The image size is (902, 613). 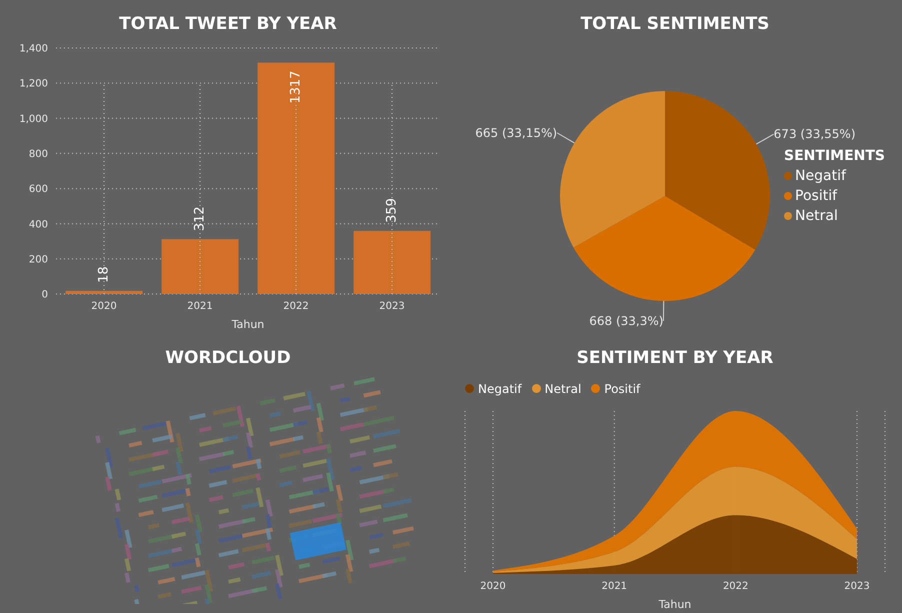 What do you see at coordinates (626, 321) in the screenshot?
I see `data-label: 668 (33,3%)` at bounding box center [626, 321].